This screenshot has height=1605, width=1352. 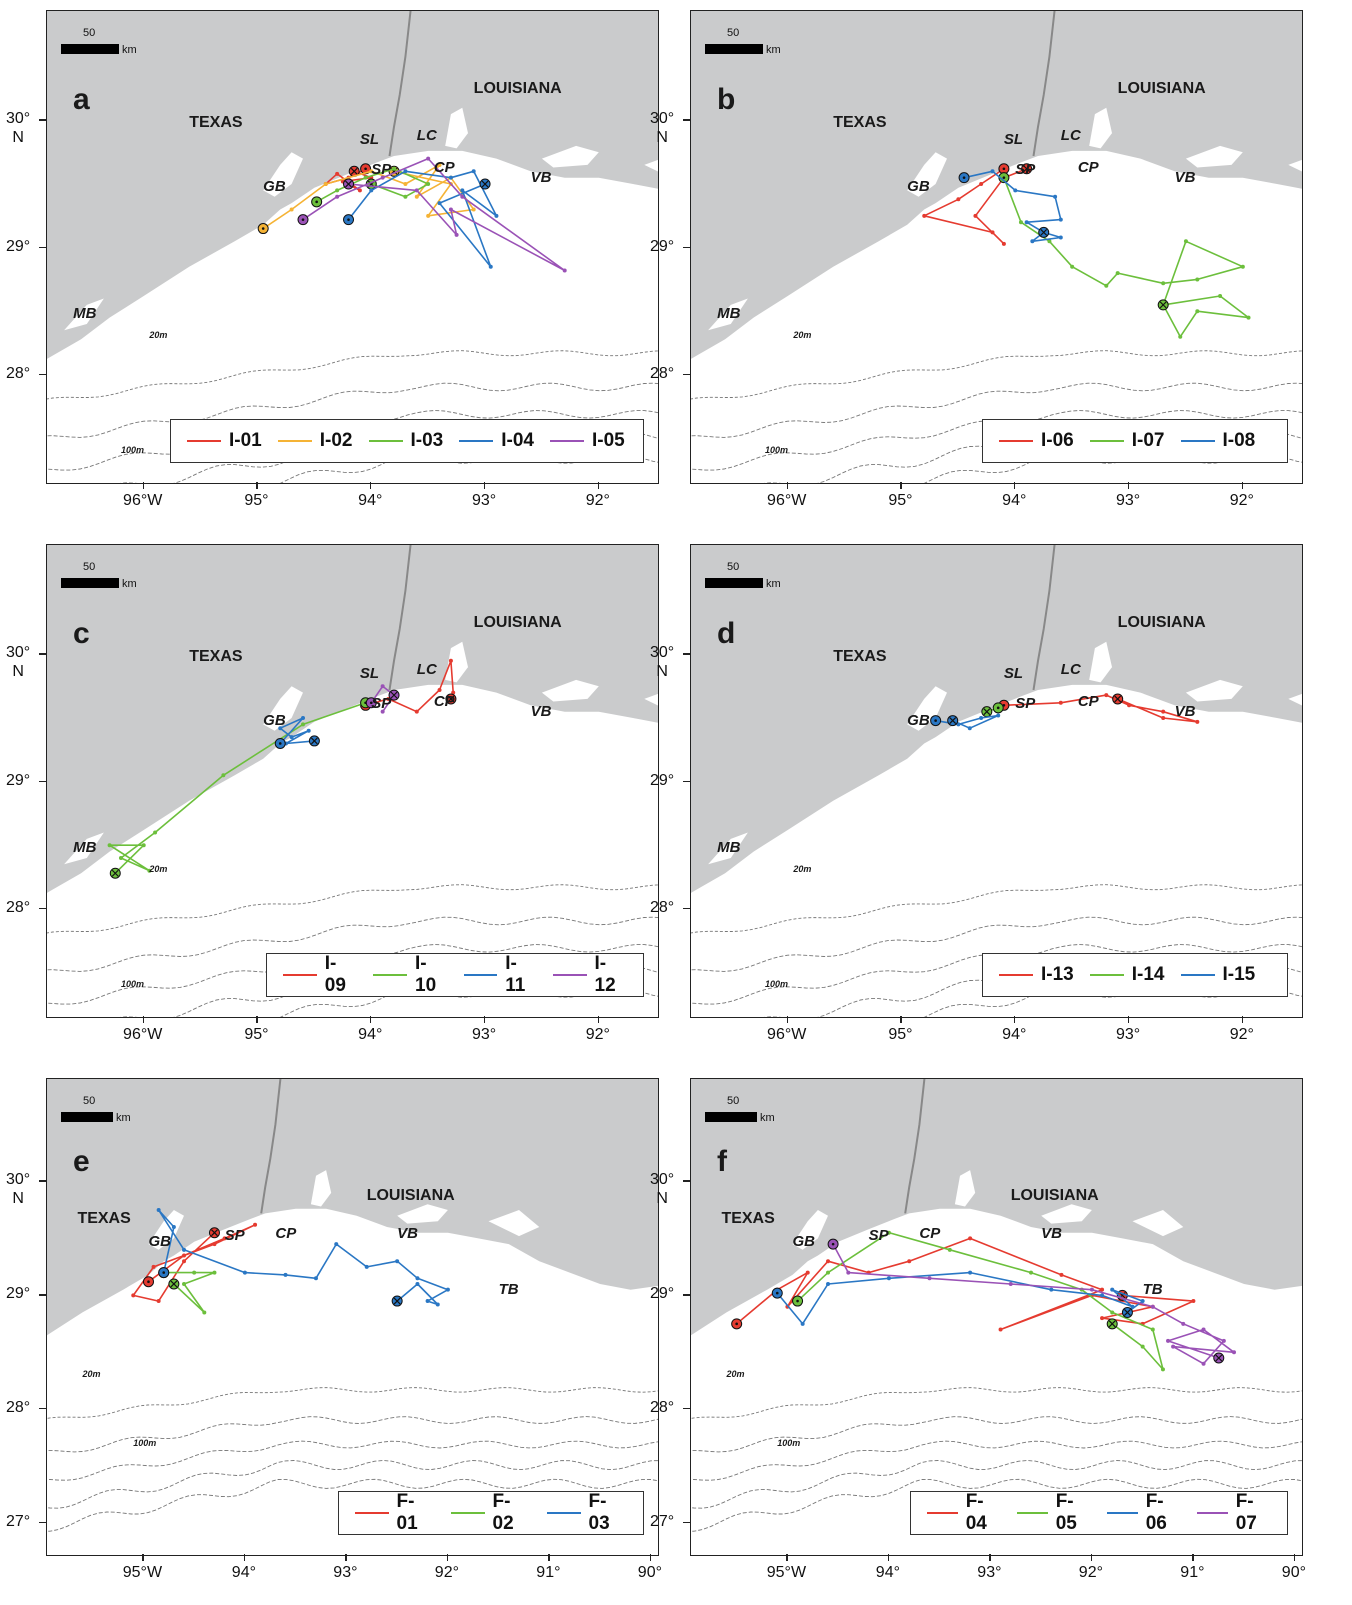 I want to click on land, so click(x=352, y=1207).